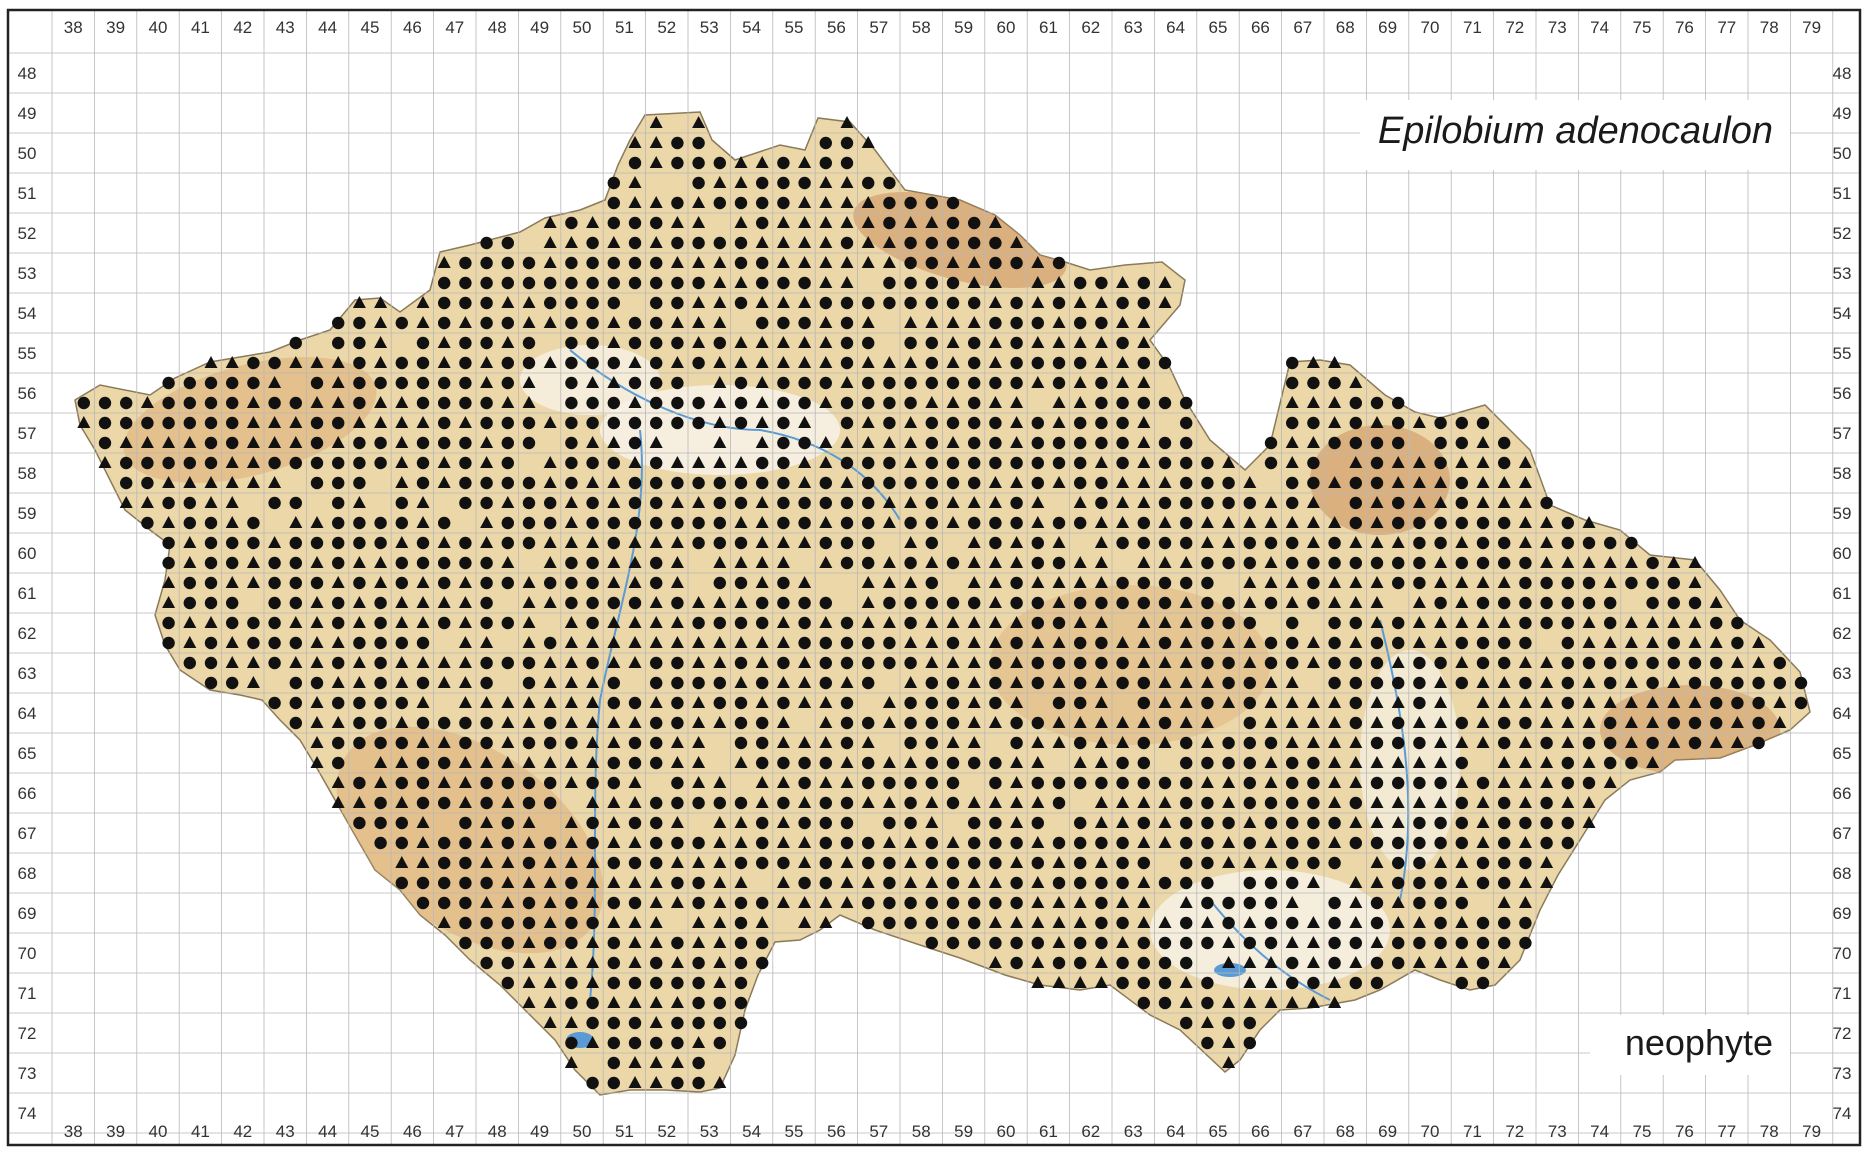  What do you see at coordinates (539, 27) in the screenshot?
I see `column-label-top: 49` at bounding box center [539, 27].